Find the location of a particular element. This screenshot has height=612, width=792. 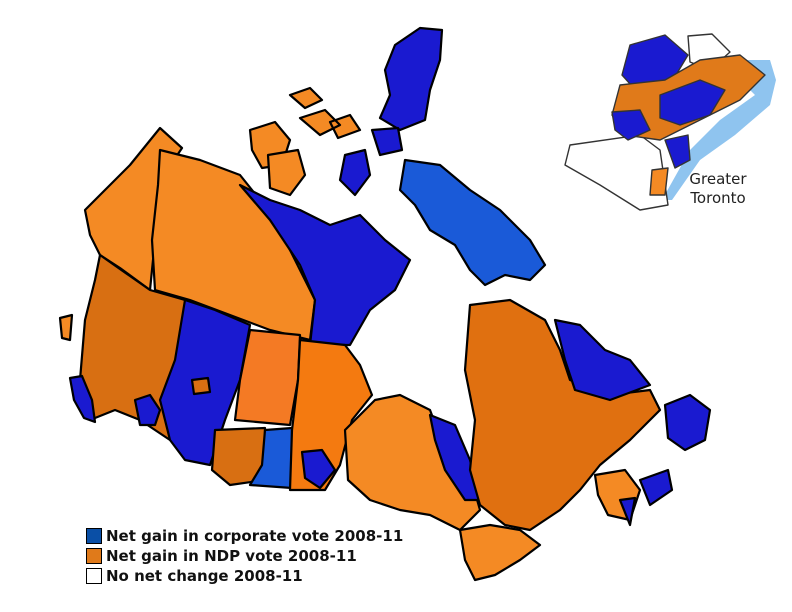

region-alberta-orange is located at coordinates (201, 386).